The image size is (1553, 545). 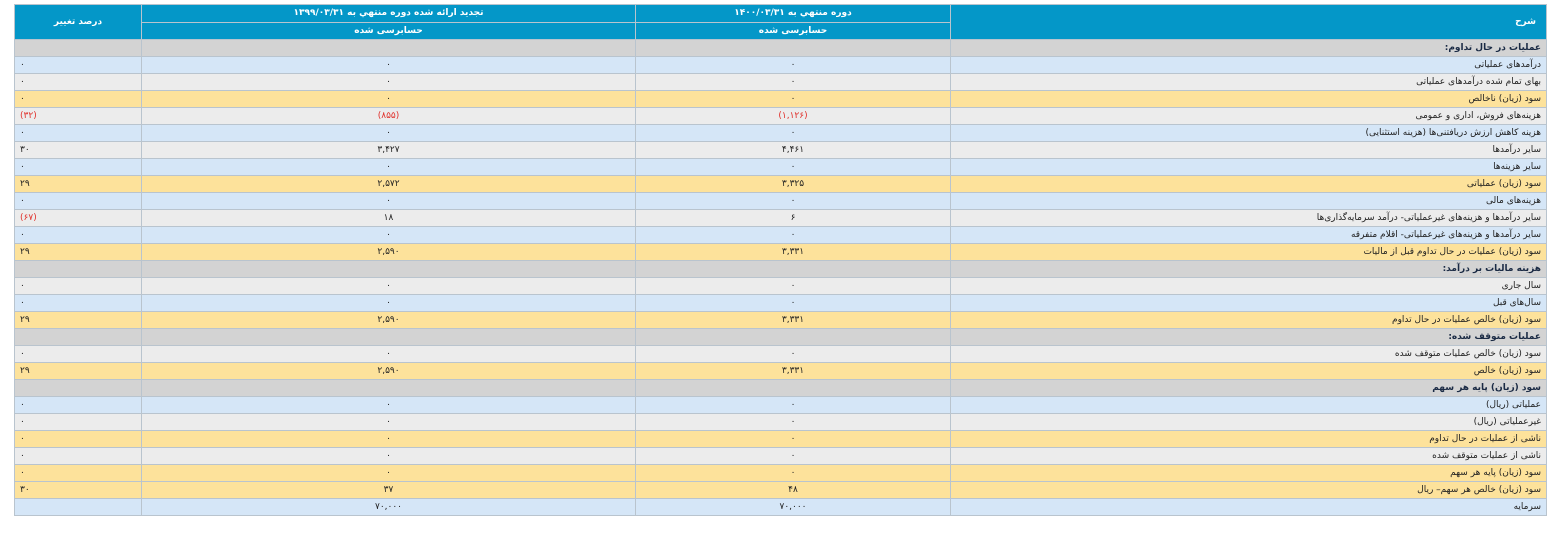 I want to click on row-label: سرمایه, so click(x=1248, y=507).